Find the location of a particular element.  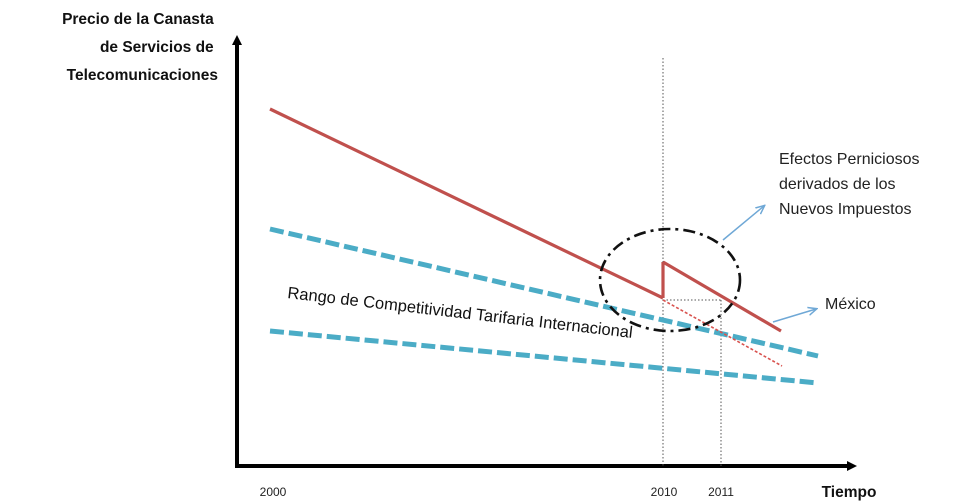

effects-annotation-line-1: Efectos Perniciosos is located at coordinates (849, 159).